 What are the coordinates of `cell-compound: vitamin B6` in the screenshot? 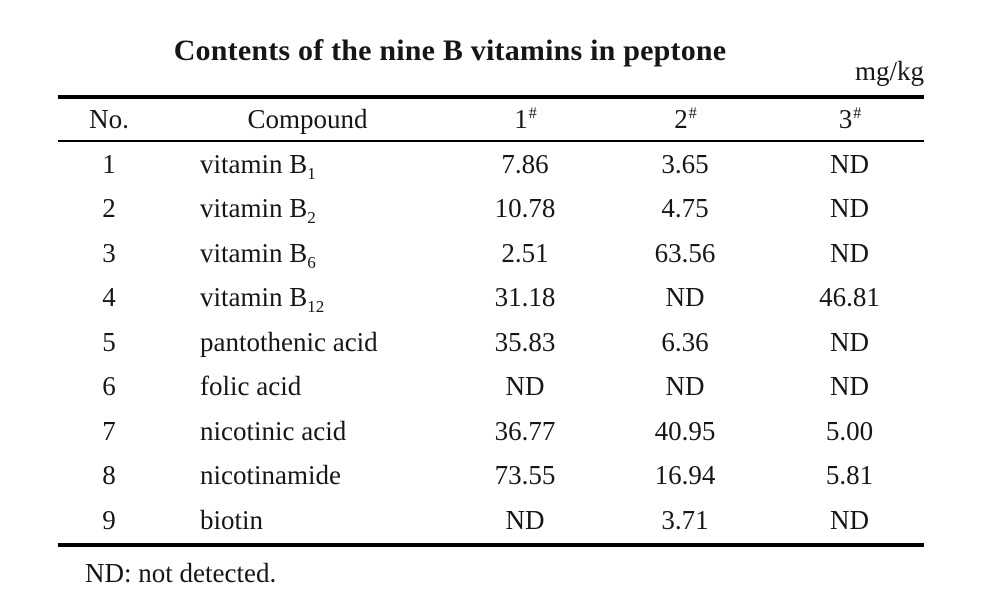 It's located at (307, 254).